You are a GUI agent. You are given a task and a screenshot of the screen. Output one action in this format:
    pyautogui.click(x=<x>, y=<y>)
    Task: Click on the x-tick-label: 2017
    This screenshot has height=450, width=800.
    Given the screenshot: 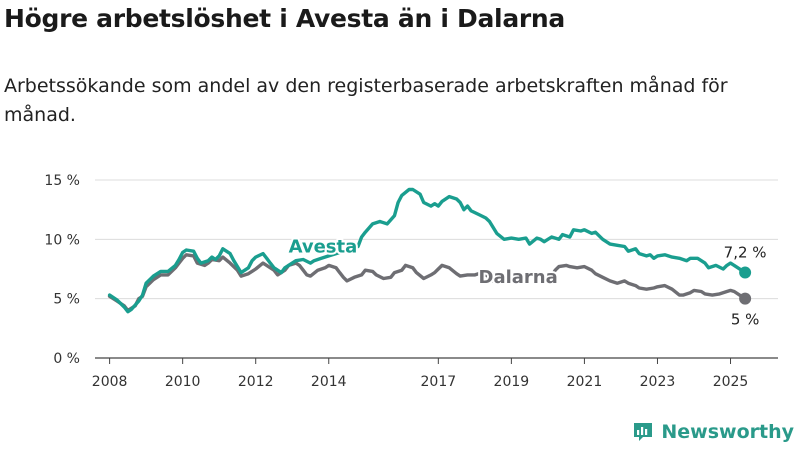 What is the action you would take?
    pyautogui.click(x=439, y=382)
    